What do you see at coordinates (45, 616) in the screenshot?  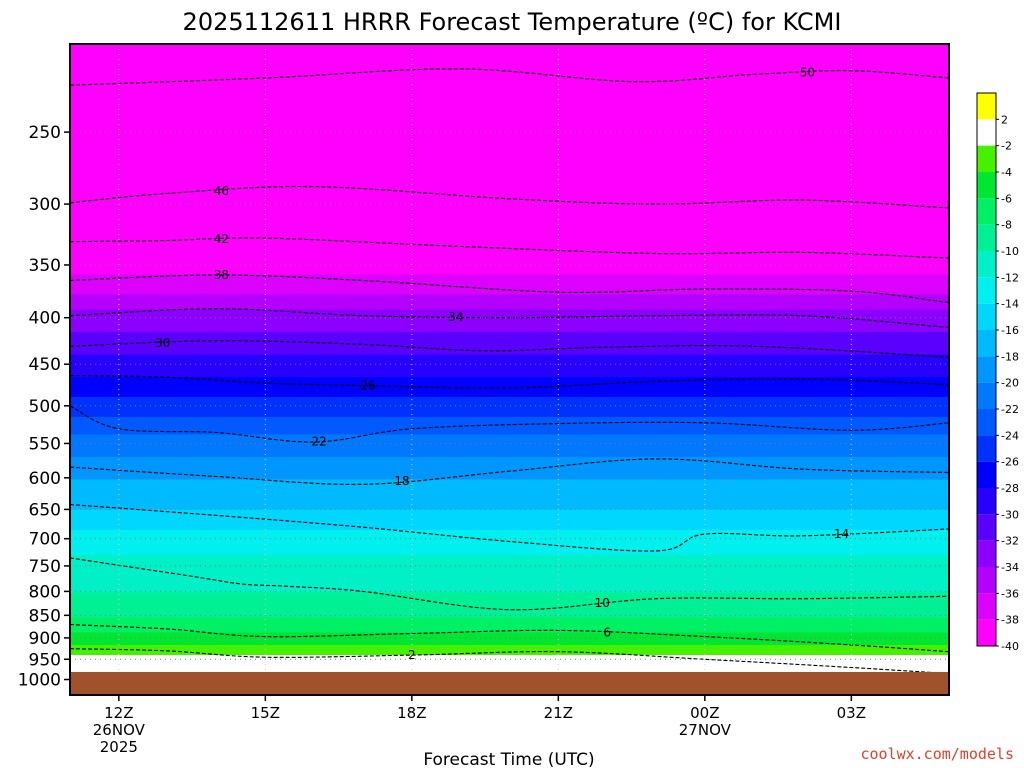 I see `y-tick-label: 850` at bounding box center [45, 616].